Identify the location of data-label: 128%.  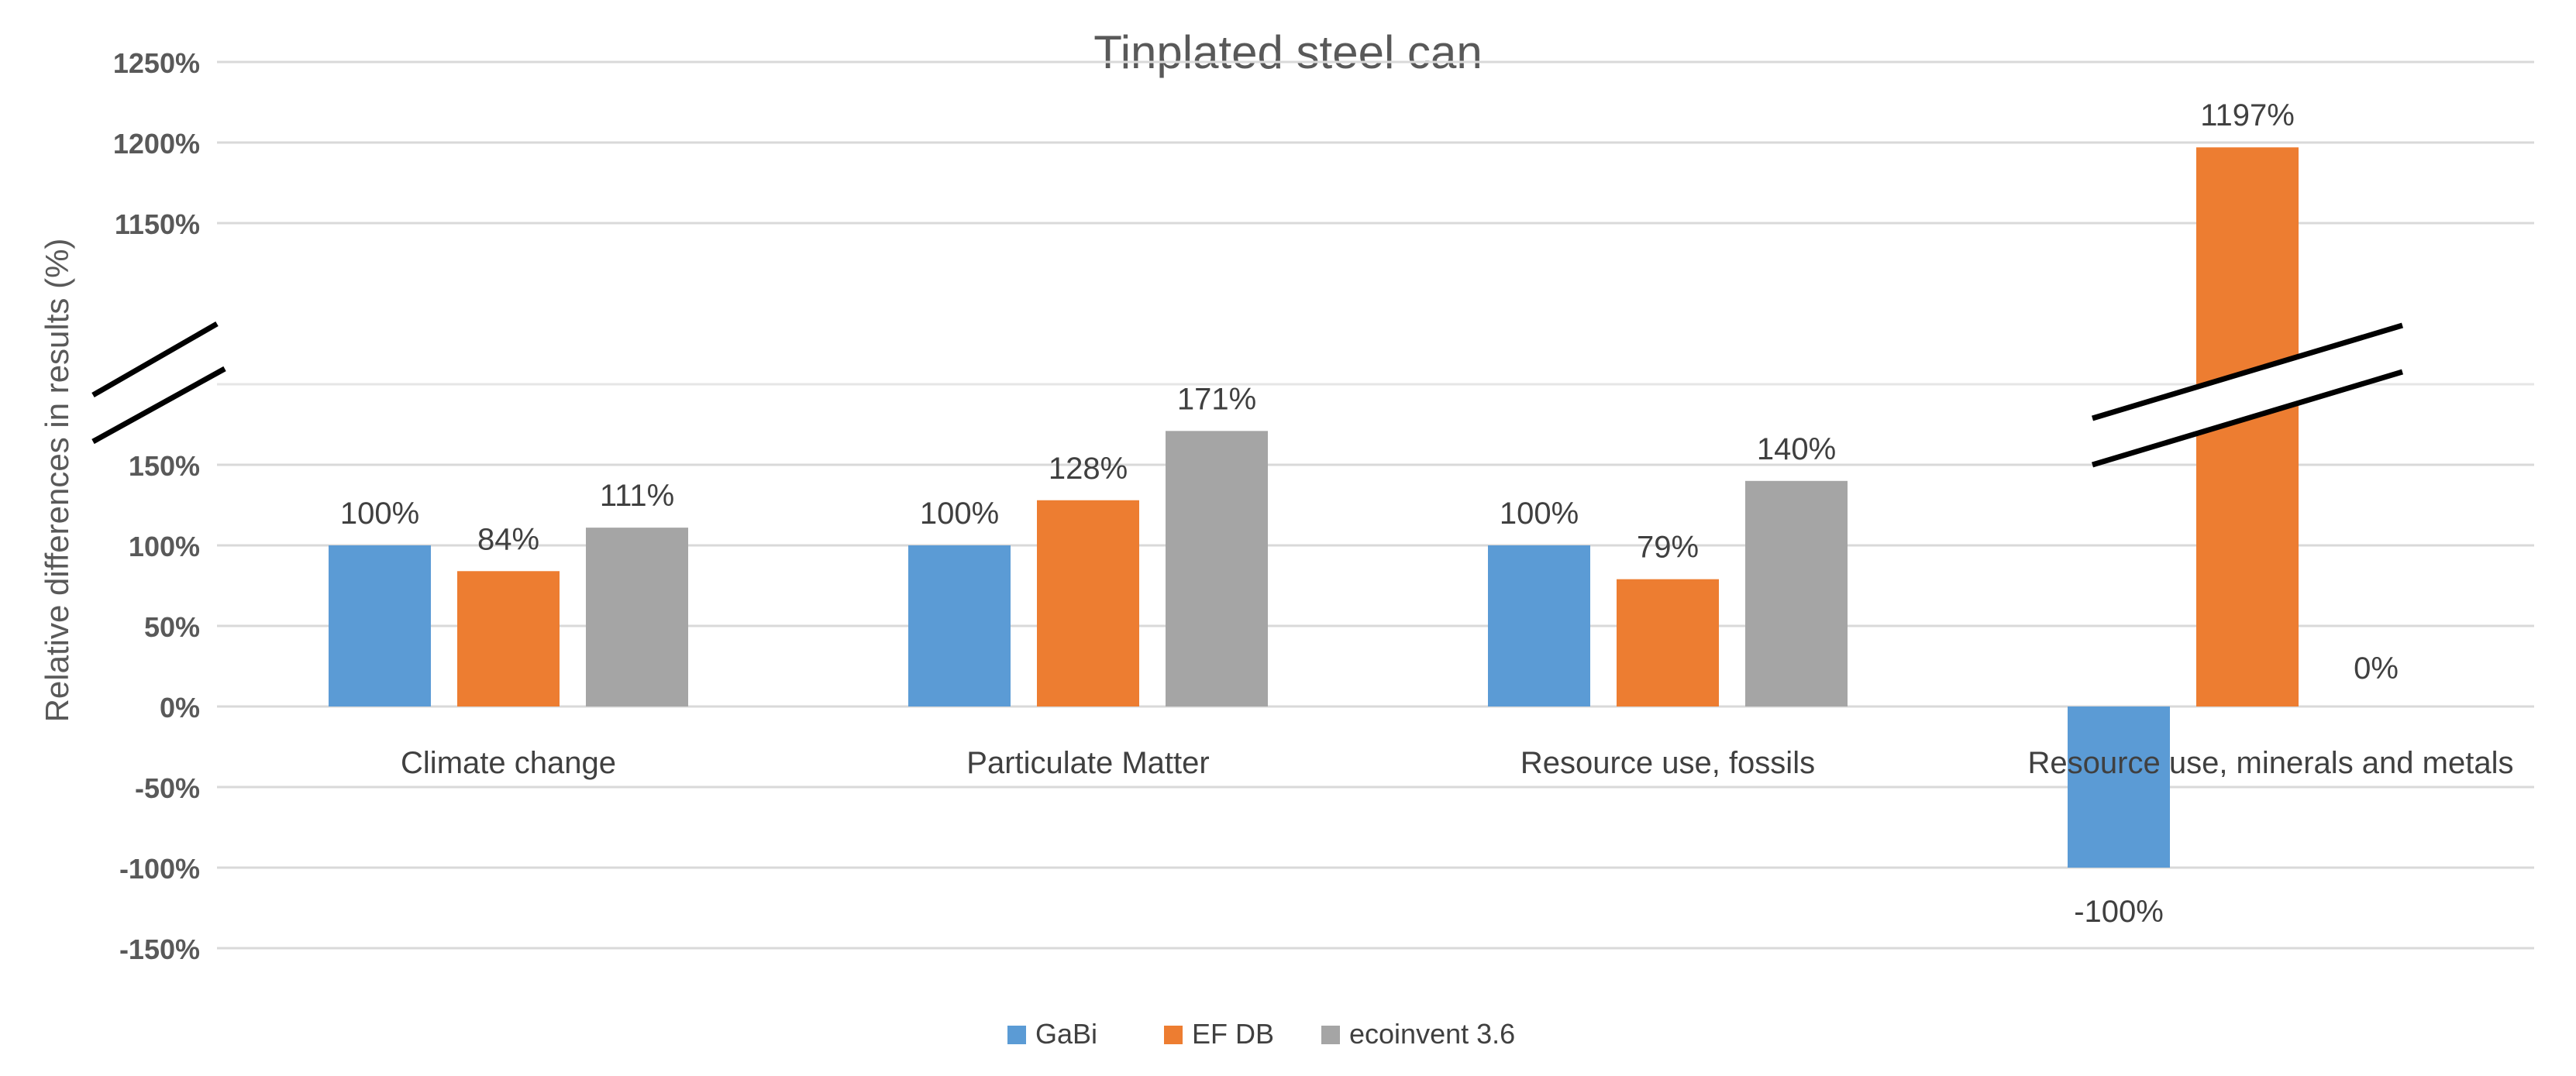
(1088, 469).